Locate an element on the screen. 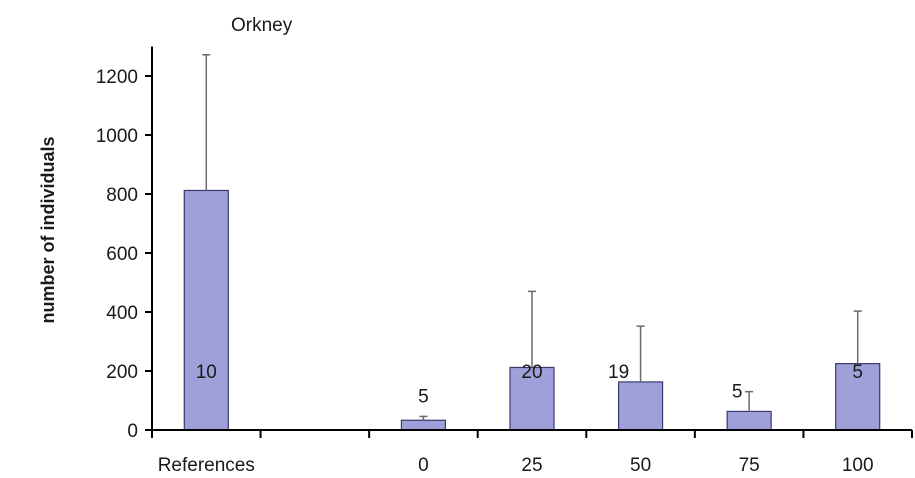 The width and height of the screenshot is (915, 478). y-tick-label: 0 is located at coordinates (132, 431).